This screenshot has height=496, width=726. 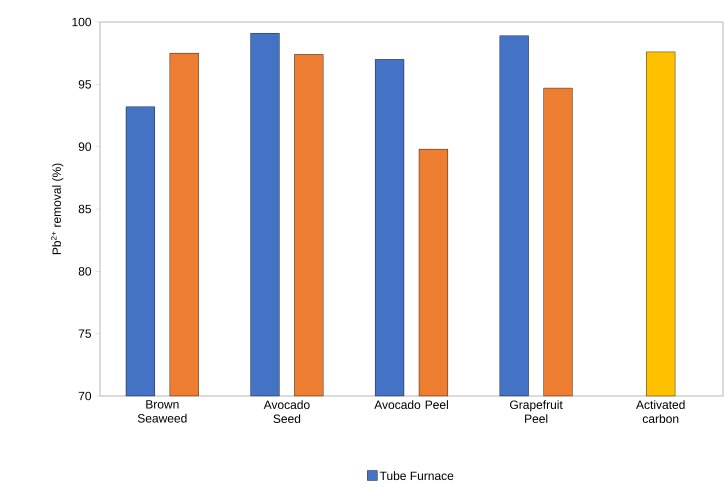 I want to click on x-tick-label: Avocado Peel, so click(x=411, y=405).